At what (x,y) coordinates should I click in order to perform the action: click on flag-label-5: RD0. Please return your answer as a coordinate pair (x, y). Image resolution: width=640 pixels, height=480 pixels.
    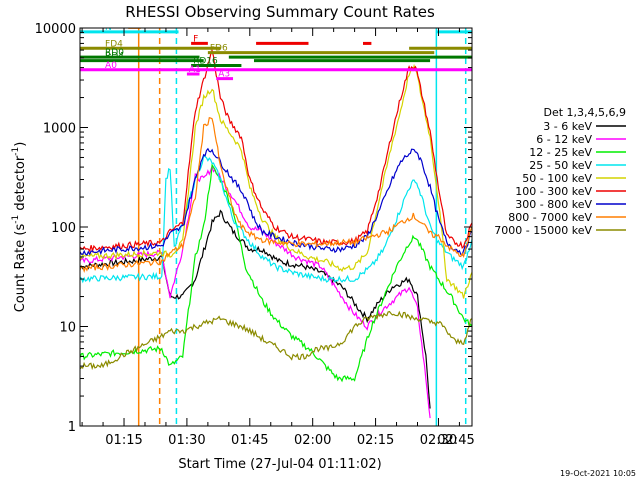
    Looking at the image, I should click on (114, 53).